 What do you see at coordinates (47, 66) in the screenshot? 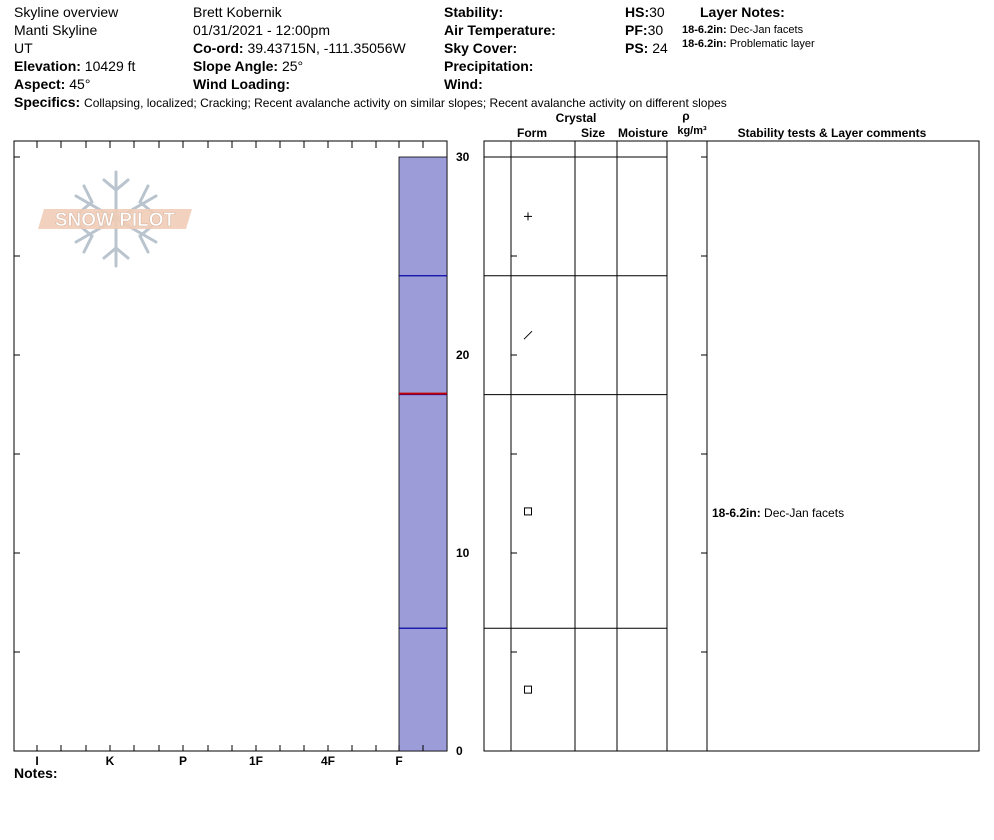
I see `elevation-label: Elevation:` at bounding box center [47, 66].